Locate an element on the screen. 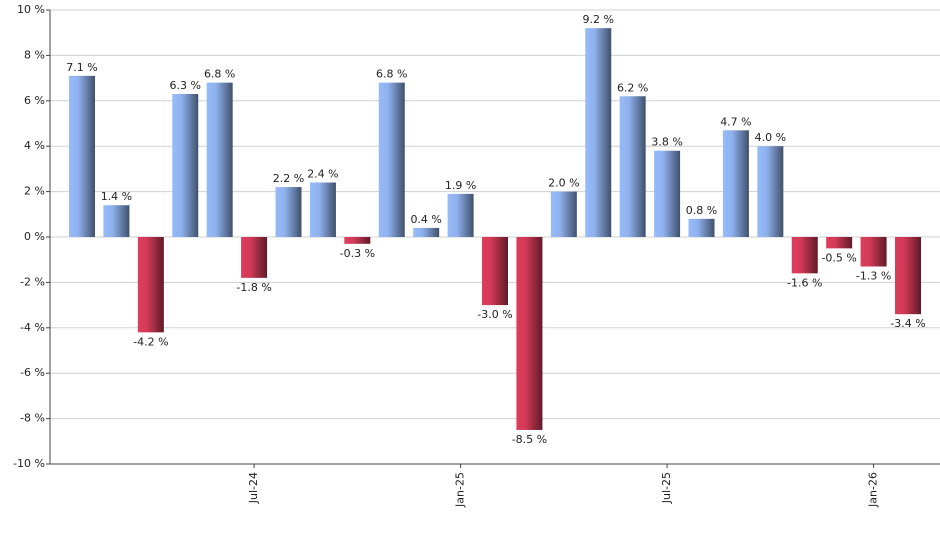  y-tick-label: 4 % is located at coordinates (34, 145).